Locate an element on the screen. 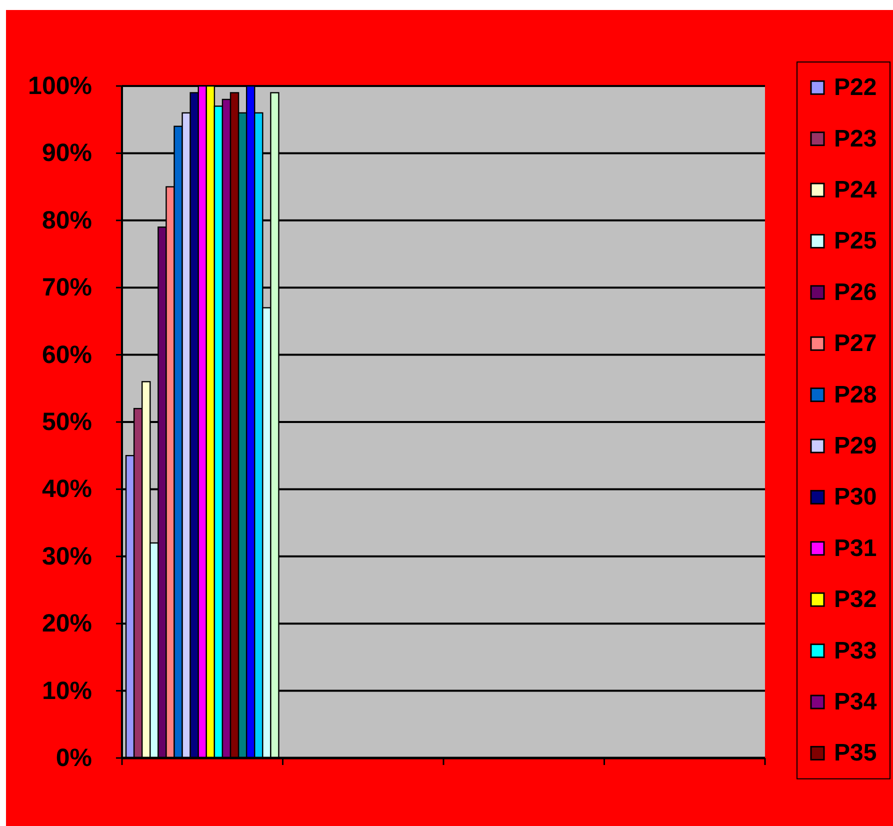 The image size is (893, 826). legend-label: P31 is located at coordinates (855, 548).